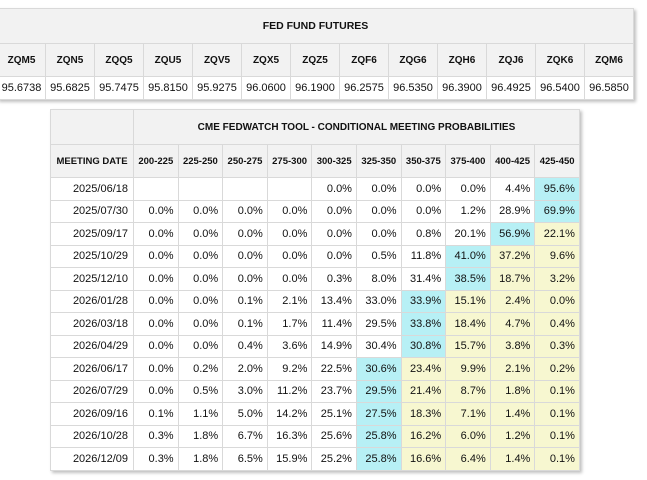 This screenshot has width=647, height=480. What do you see at coordinates (289, 459) in the screenshot?
I see `probability-cell: 15.9%` at bounding box center [289, 459].